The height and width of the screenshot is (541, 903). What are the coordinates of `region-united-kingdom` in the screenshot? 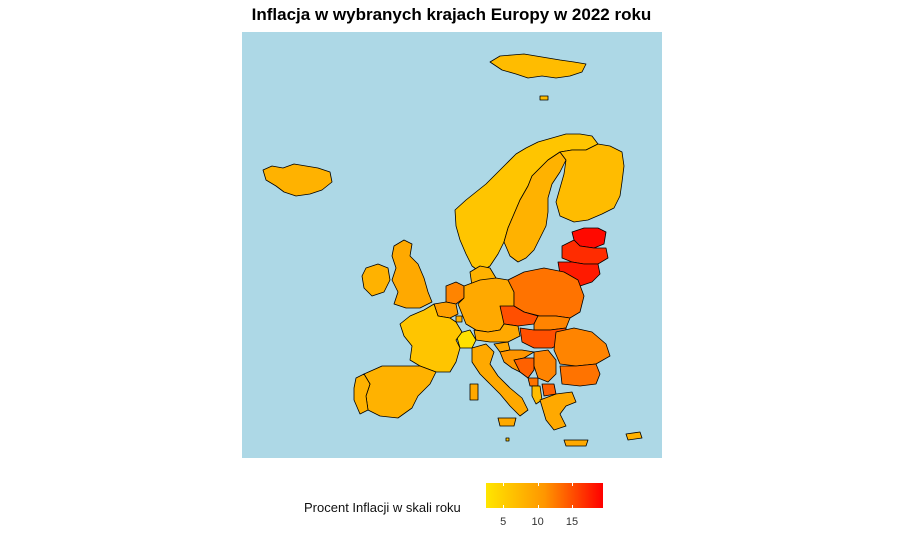 It's located at (412, 274).